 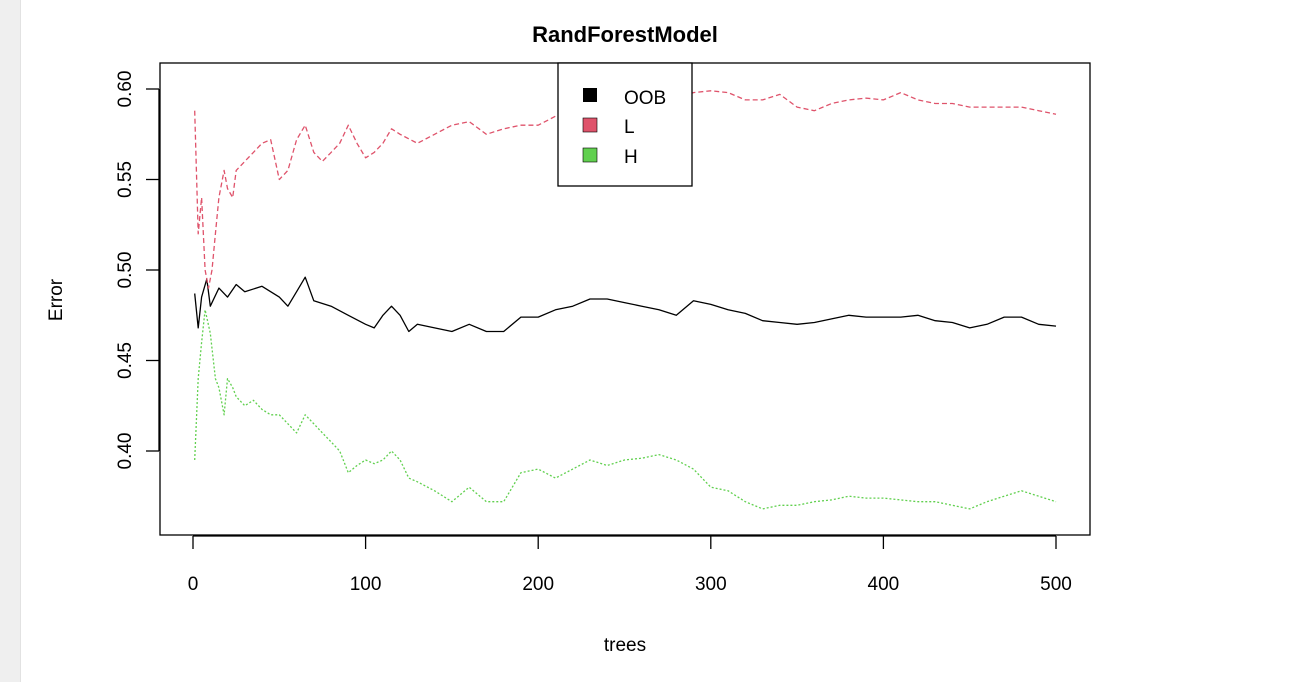 I want to click on legend: OOB L H, so click(x=625, y=124).